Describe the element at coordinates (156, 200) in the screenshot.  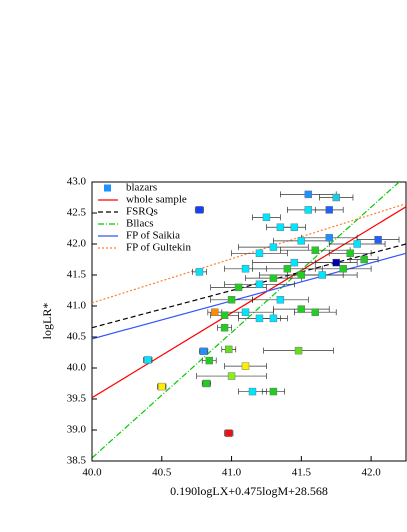
I see `legend-label: whole sample` at that location.